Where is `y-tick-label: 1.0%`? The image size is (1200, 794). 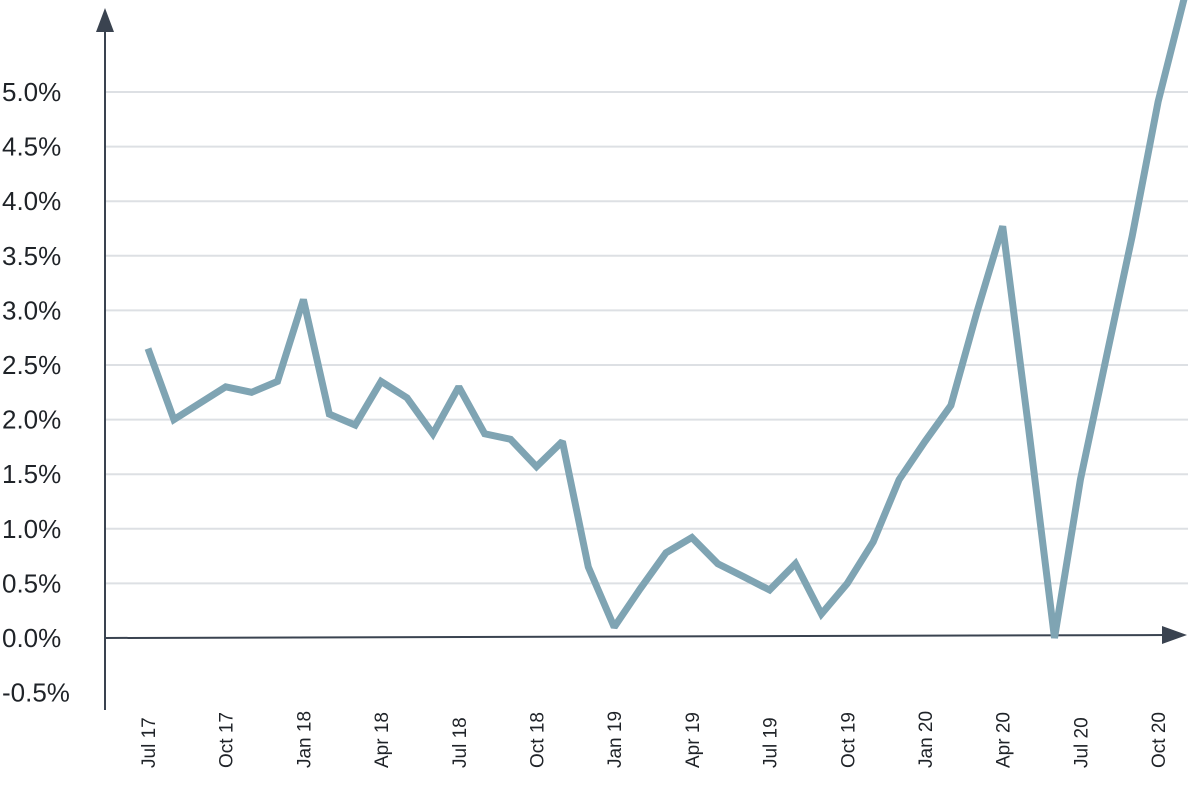
y-tick-label: 1.0% is located at coordinates (31, 529).